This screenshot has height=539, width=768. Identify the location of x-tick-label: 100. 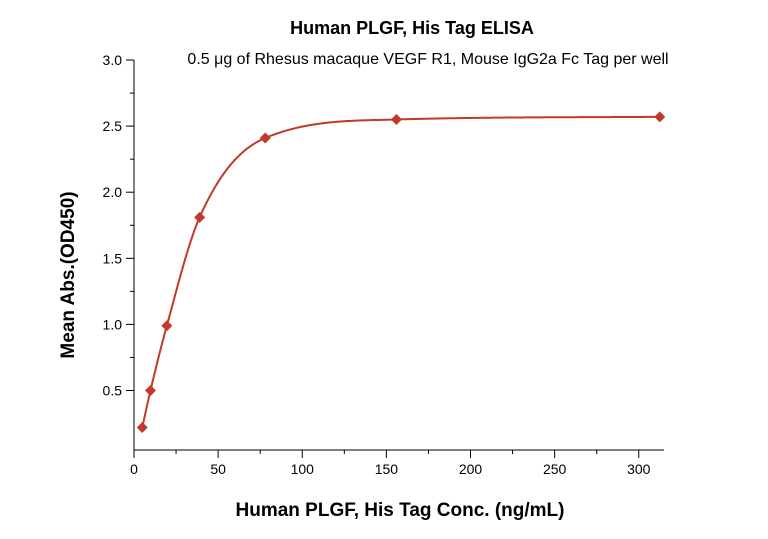
(303, 469).